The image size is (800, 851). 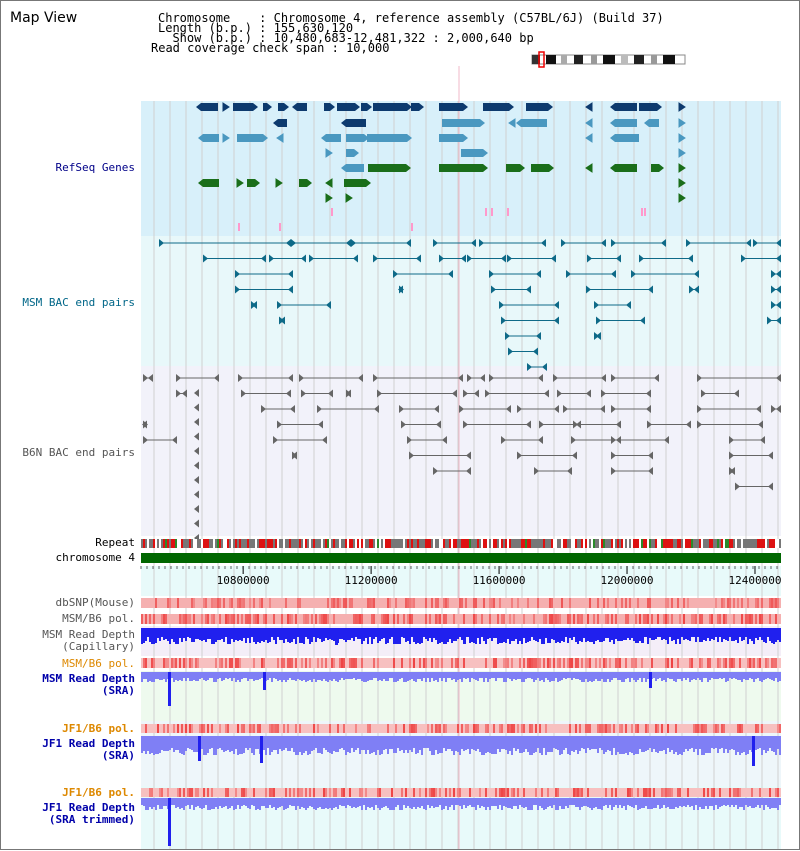 I want to click on jf1-b6-pol-track, so click(x=461, y=728).